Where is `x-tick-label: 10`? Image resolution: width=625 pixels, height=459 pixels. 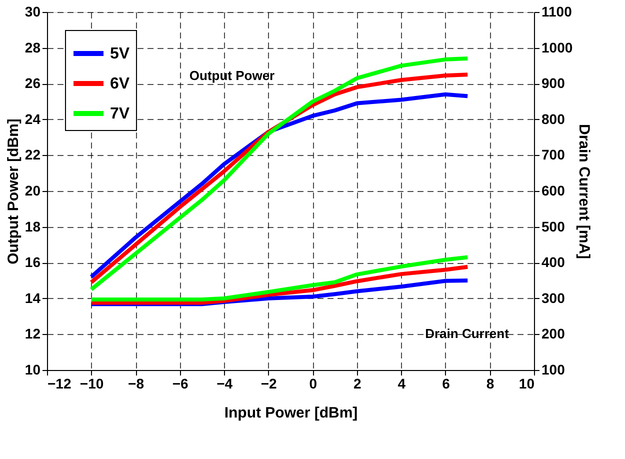 x-tick-label: 10 is located at coordinates (526, 384).